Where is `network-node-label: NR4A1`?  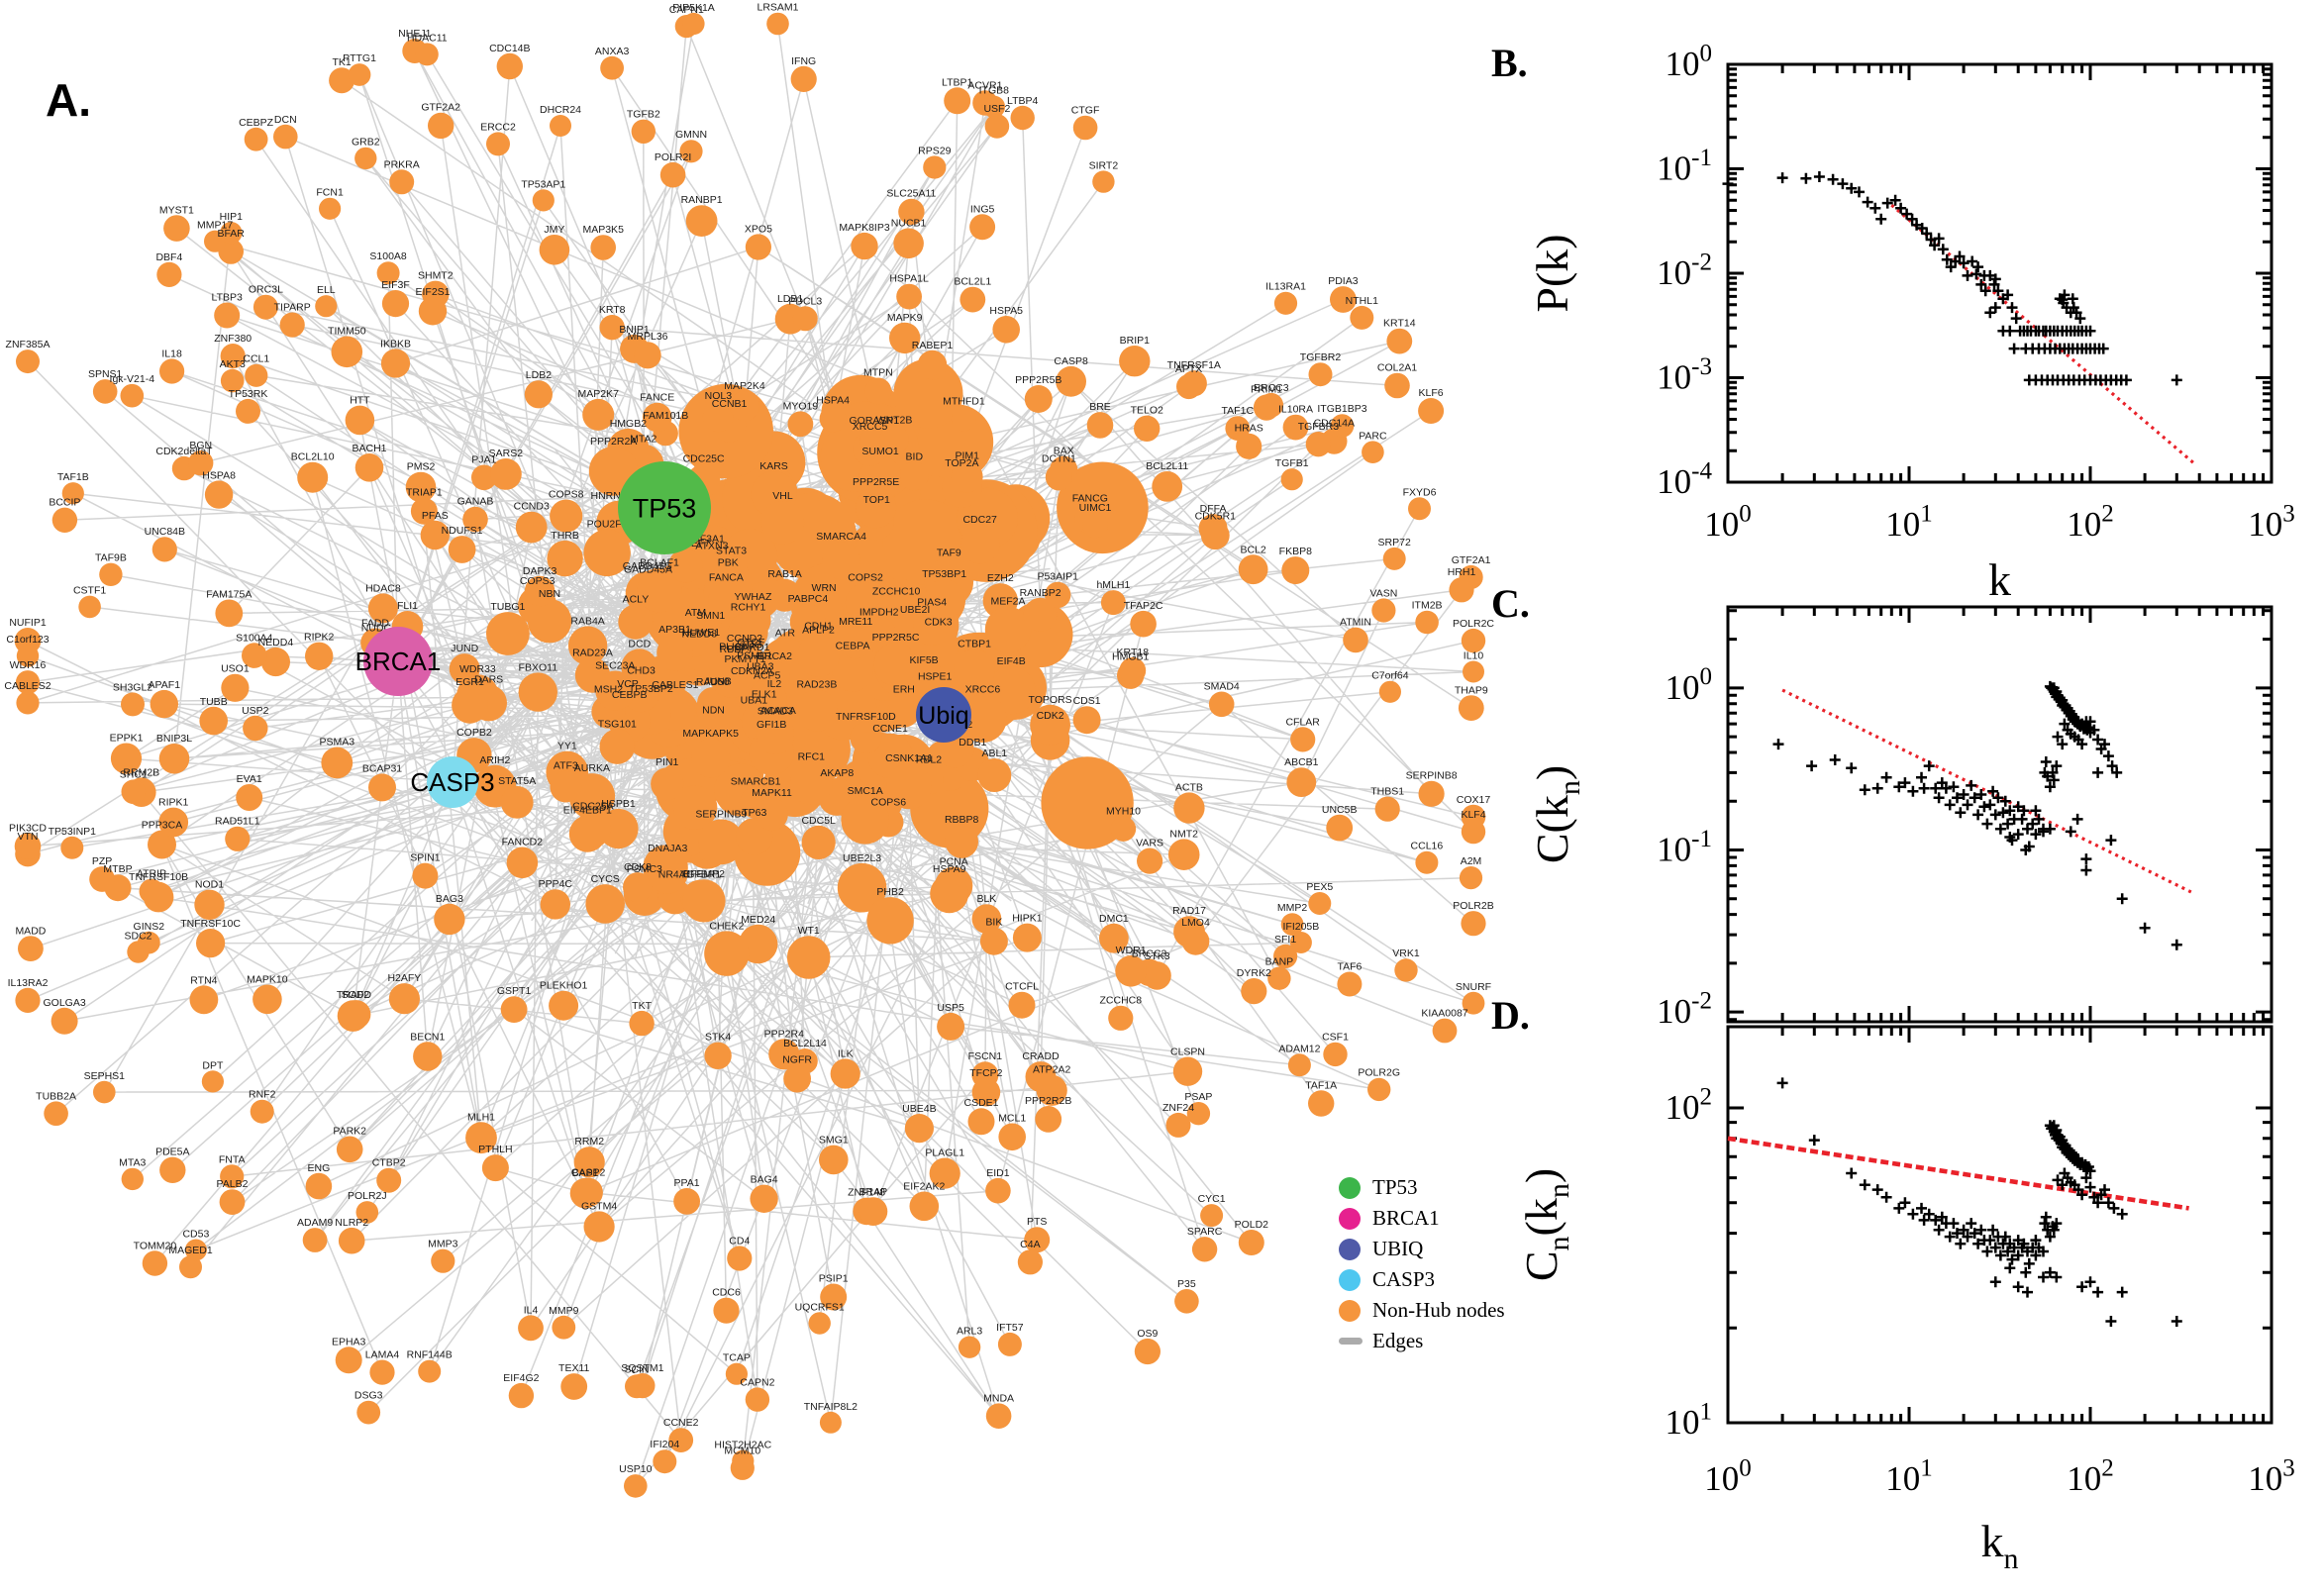
network-node-label: NR4A1 is located at coordinates (675, 874).